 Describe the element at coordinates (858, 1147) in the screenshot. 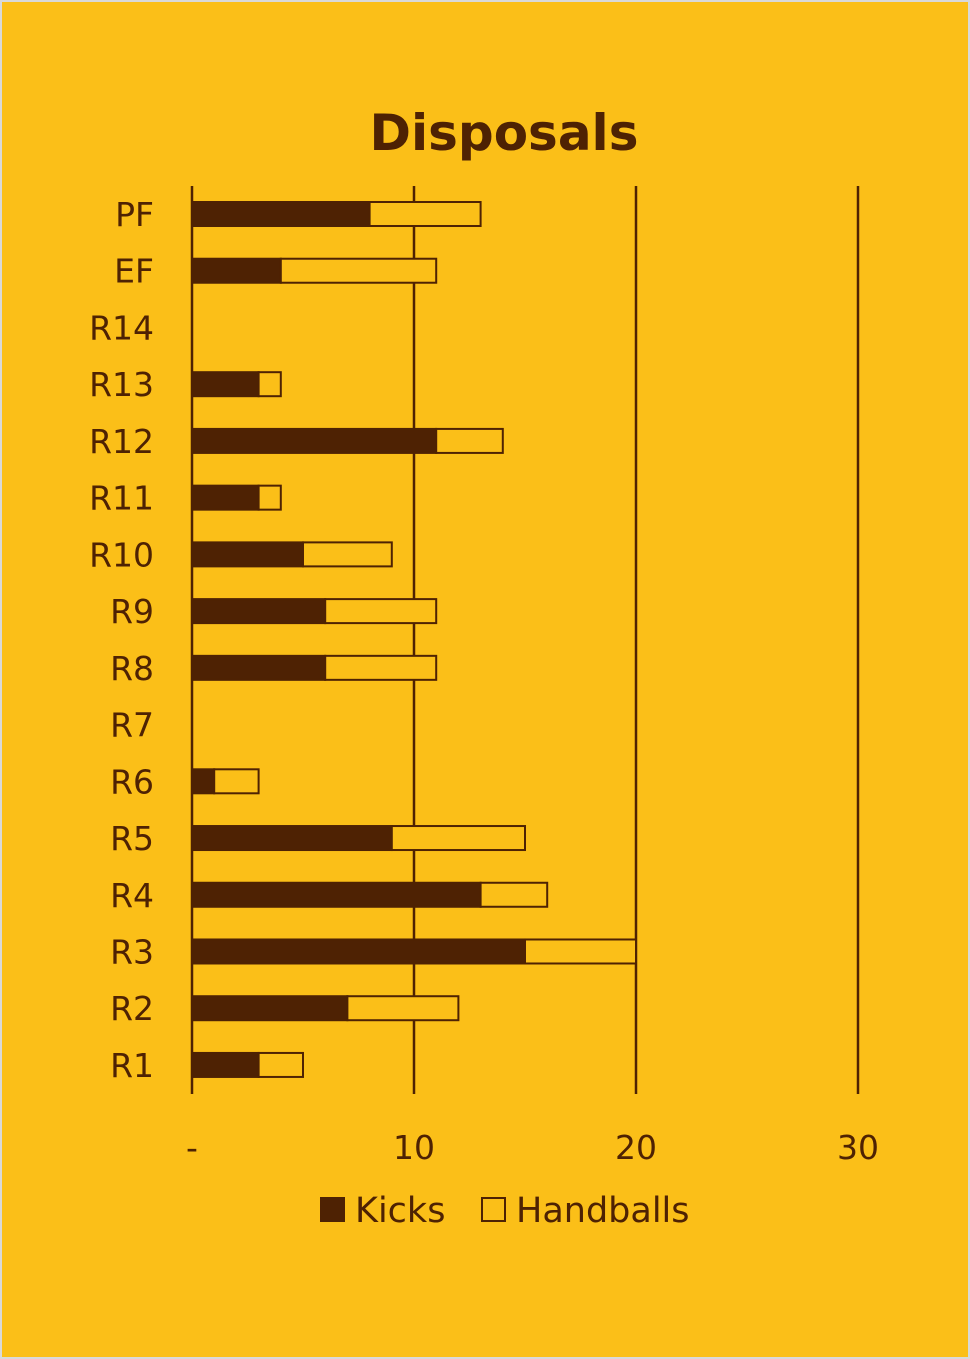

I see `x-tick-label: 30` at that location.